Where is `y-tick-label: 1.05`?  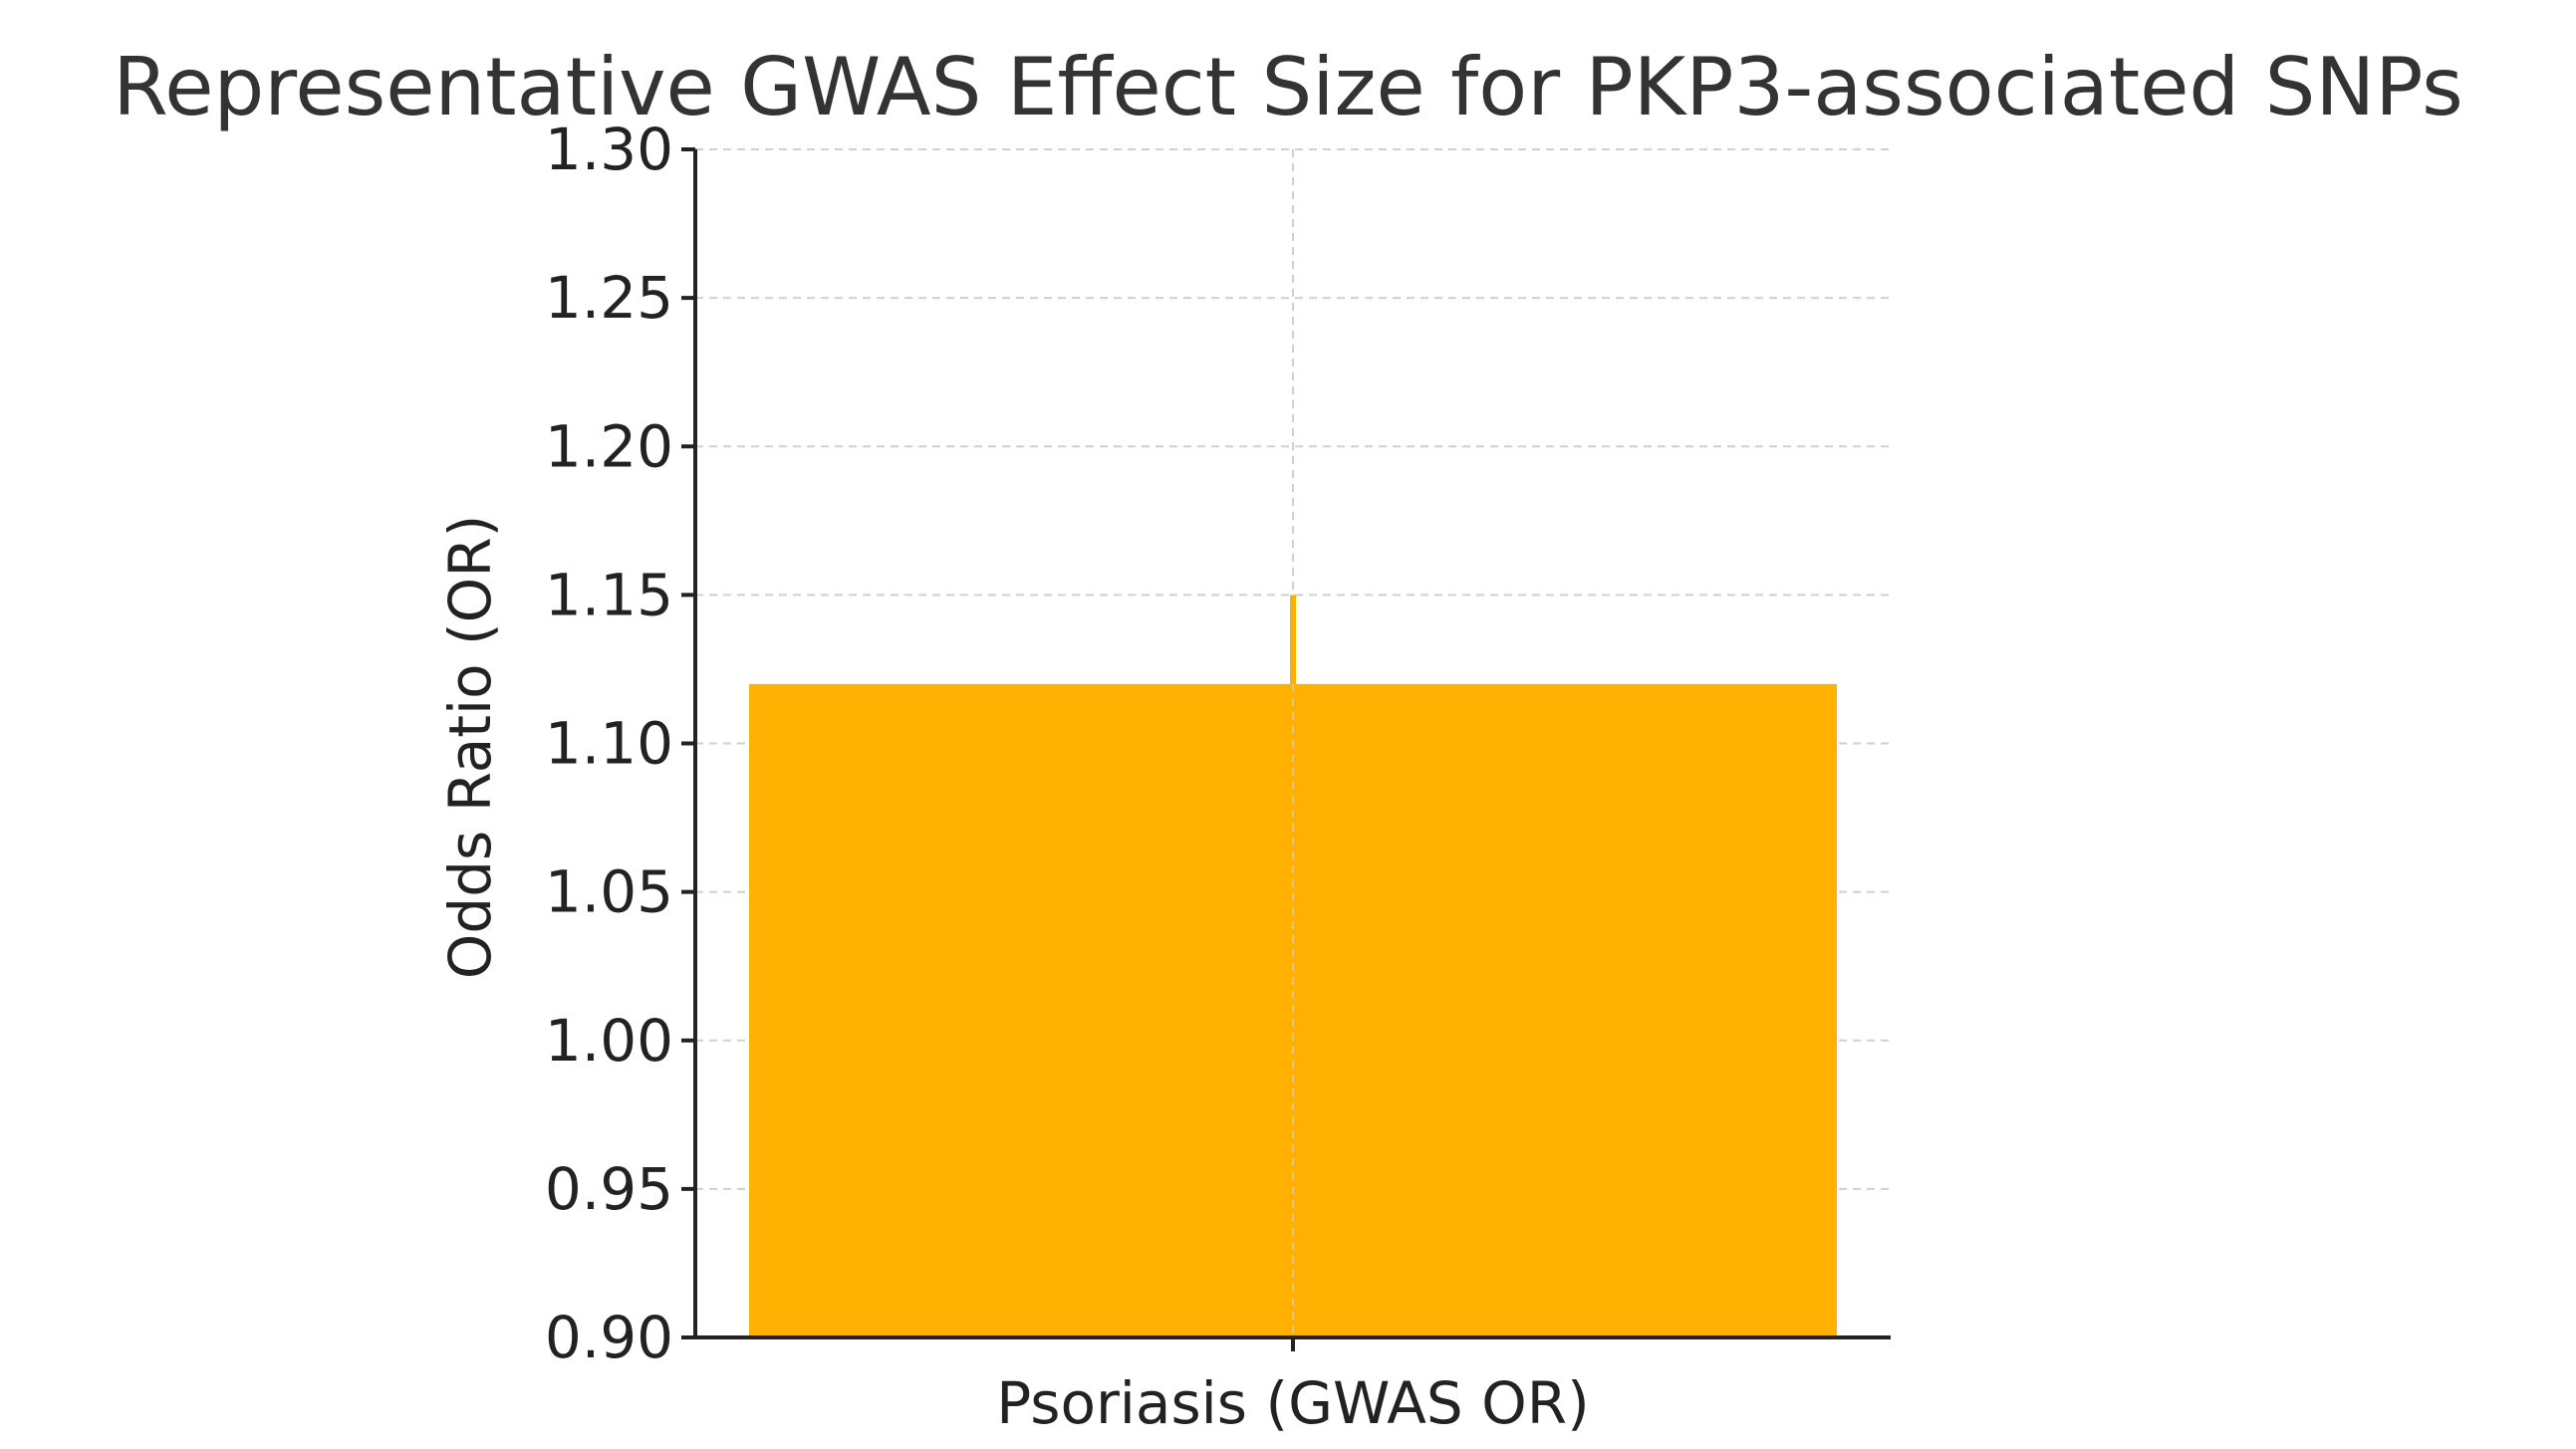 y-tick-label: 1.05 is located at coordinates (609, 892).